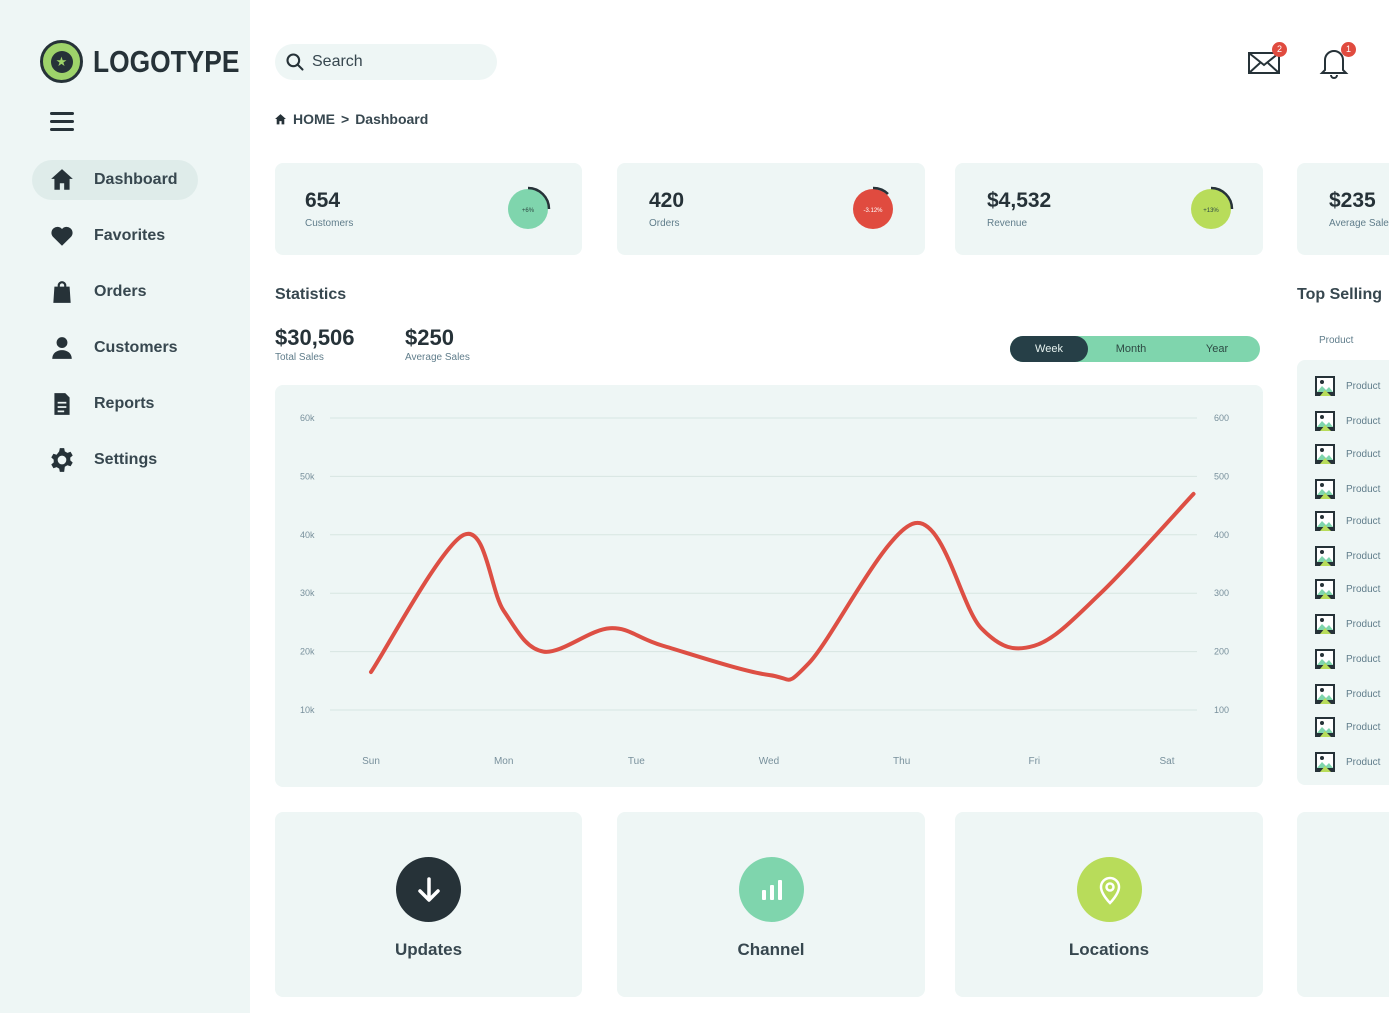 The image size is (1389, 1013). Describe the element at coordinates (1359, 223) in the screenshot. I see `stat-label: Average Sale` at that location.